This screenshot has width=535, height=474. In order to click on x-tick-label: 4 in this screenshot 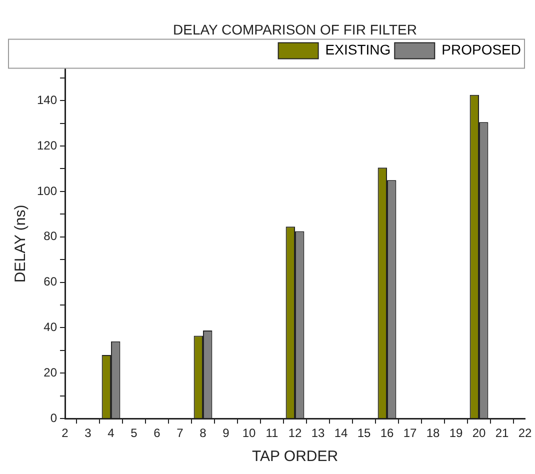, I will do `click(111, 433)`.